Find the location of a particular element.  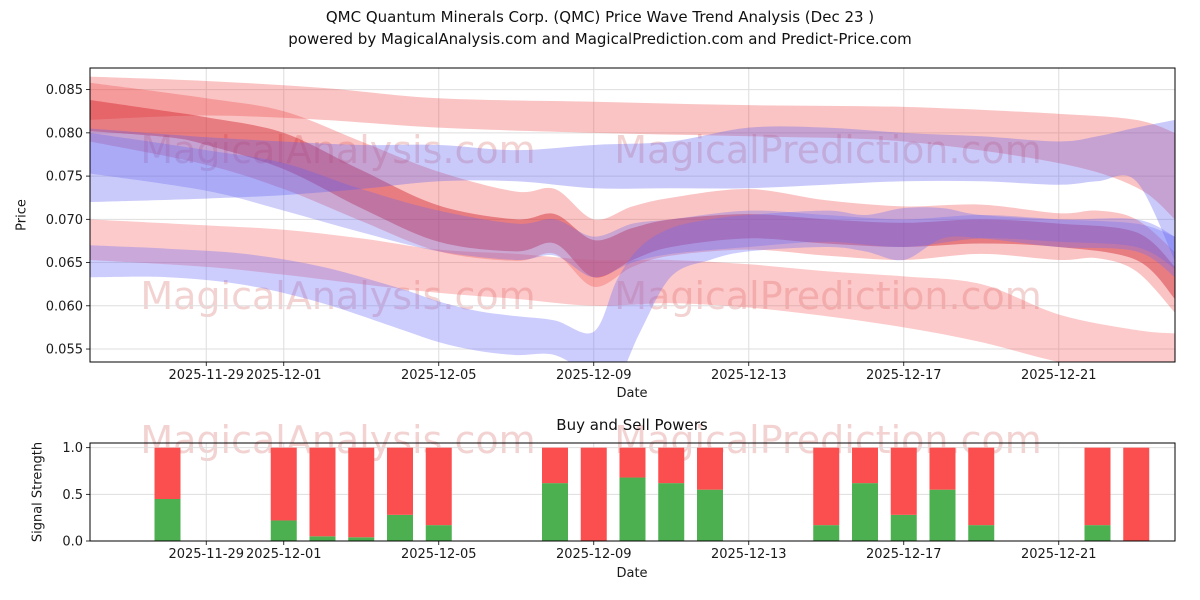

price-axis-label: Price is located at coordinates (22, 215).